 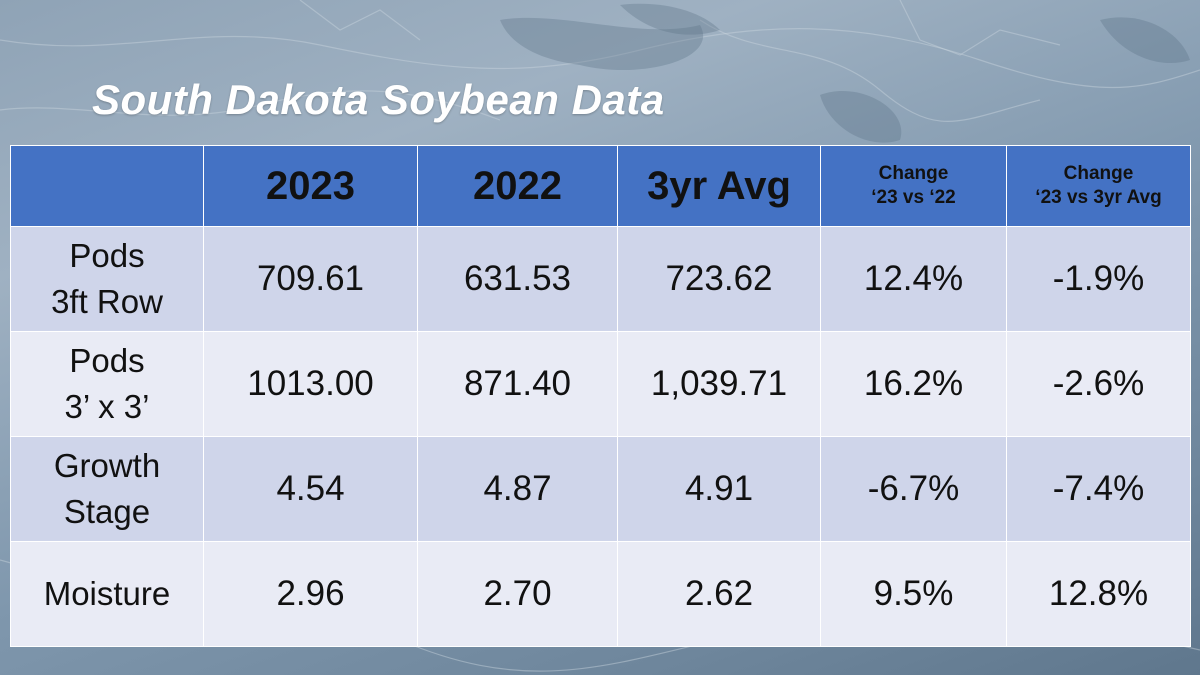 What do you see at coordinates (719, 186) in the screenshot?
I see `header-3yr-avg: 3yr Avg` at bounding box center [719, 186].